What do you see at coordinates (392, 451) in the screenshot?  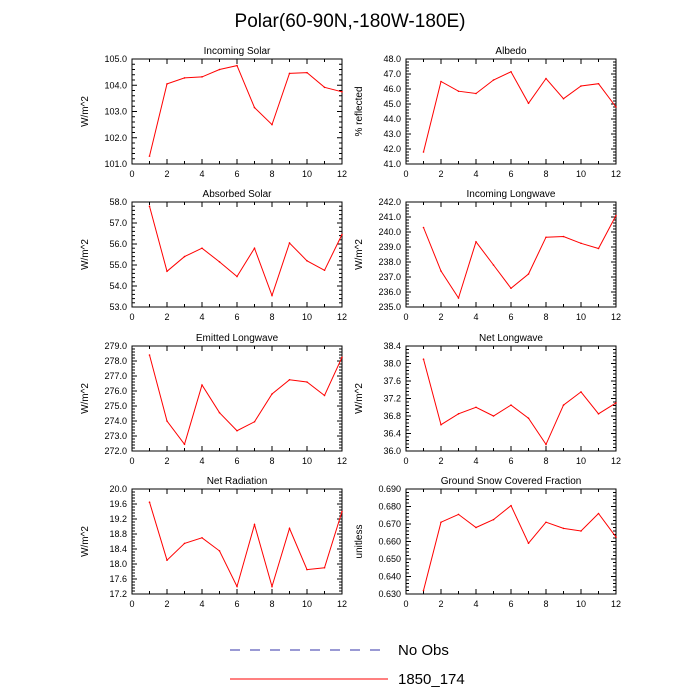 I see `y-tick-label: 36.0` at bounding box center [392, 451].